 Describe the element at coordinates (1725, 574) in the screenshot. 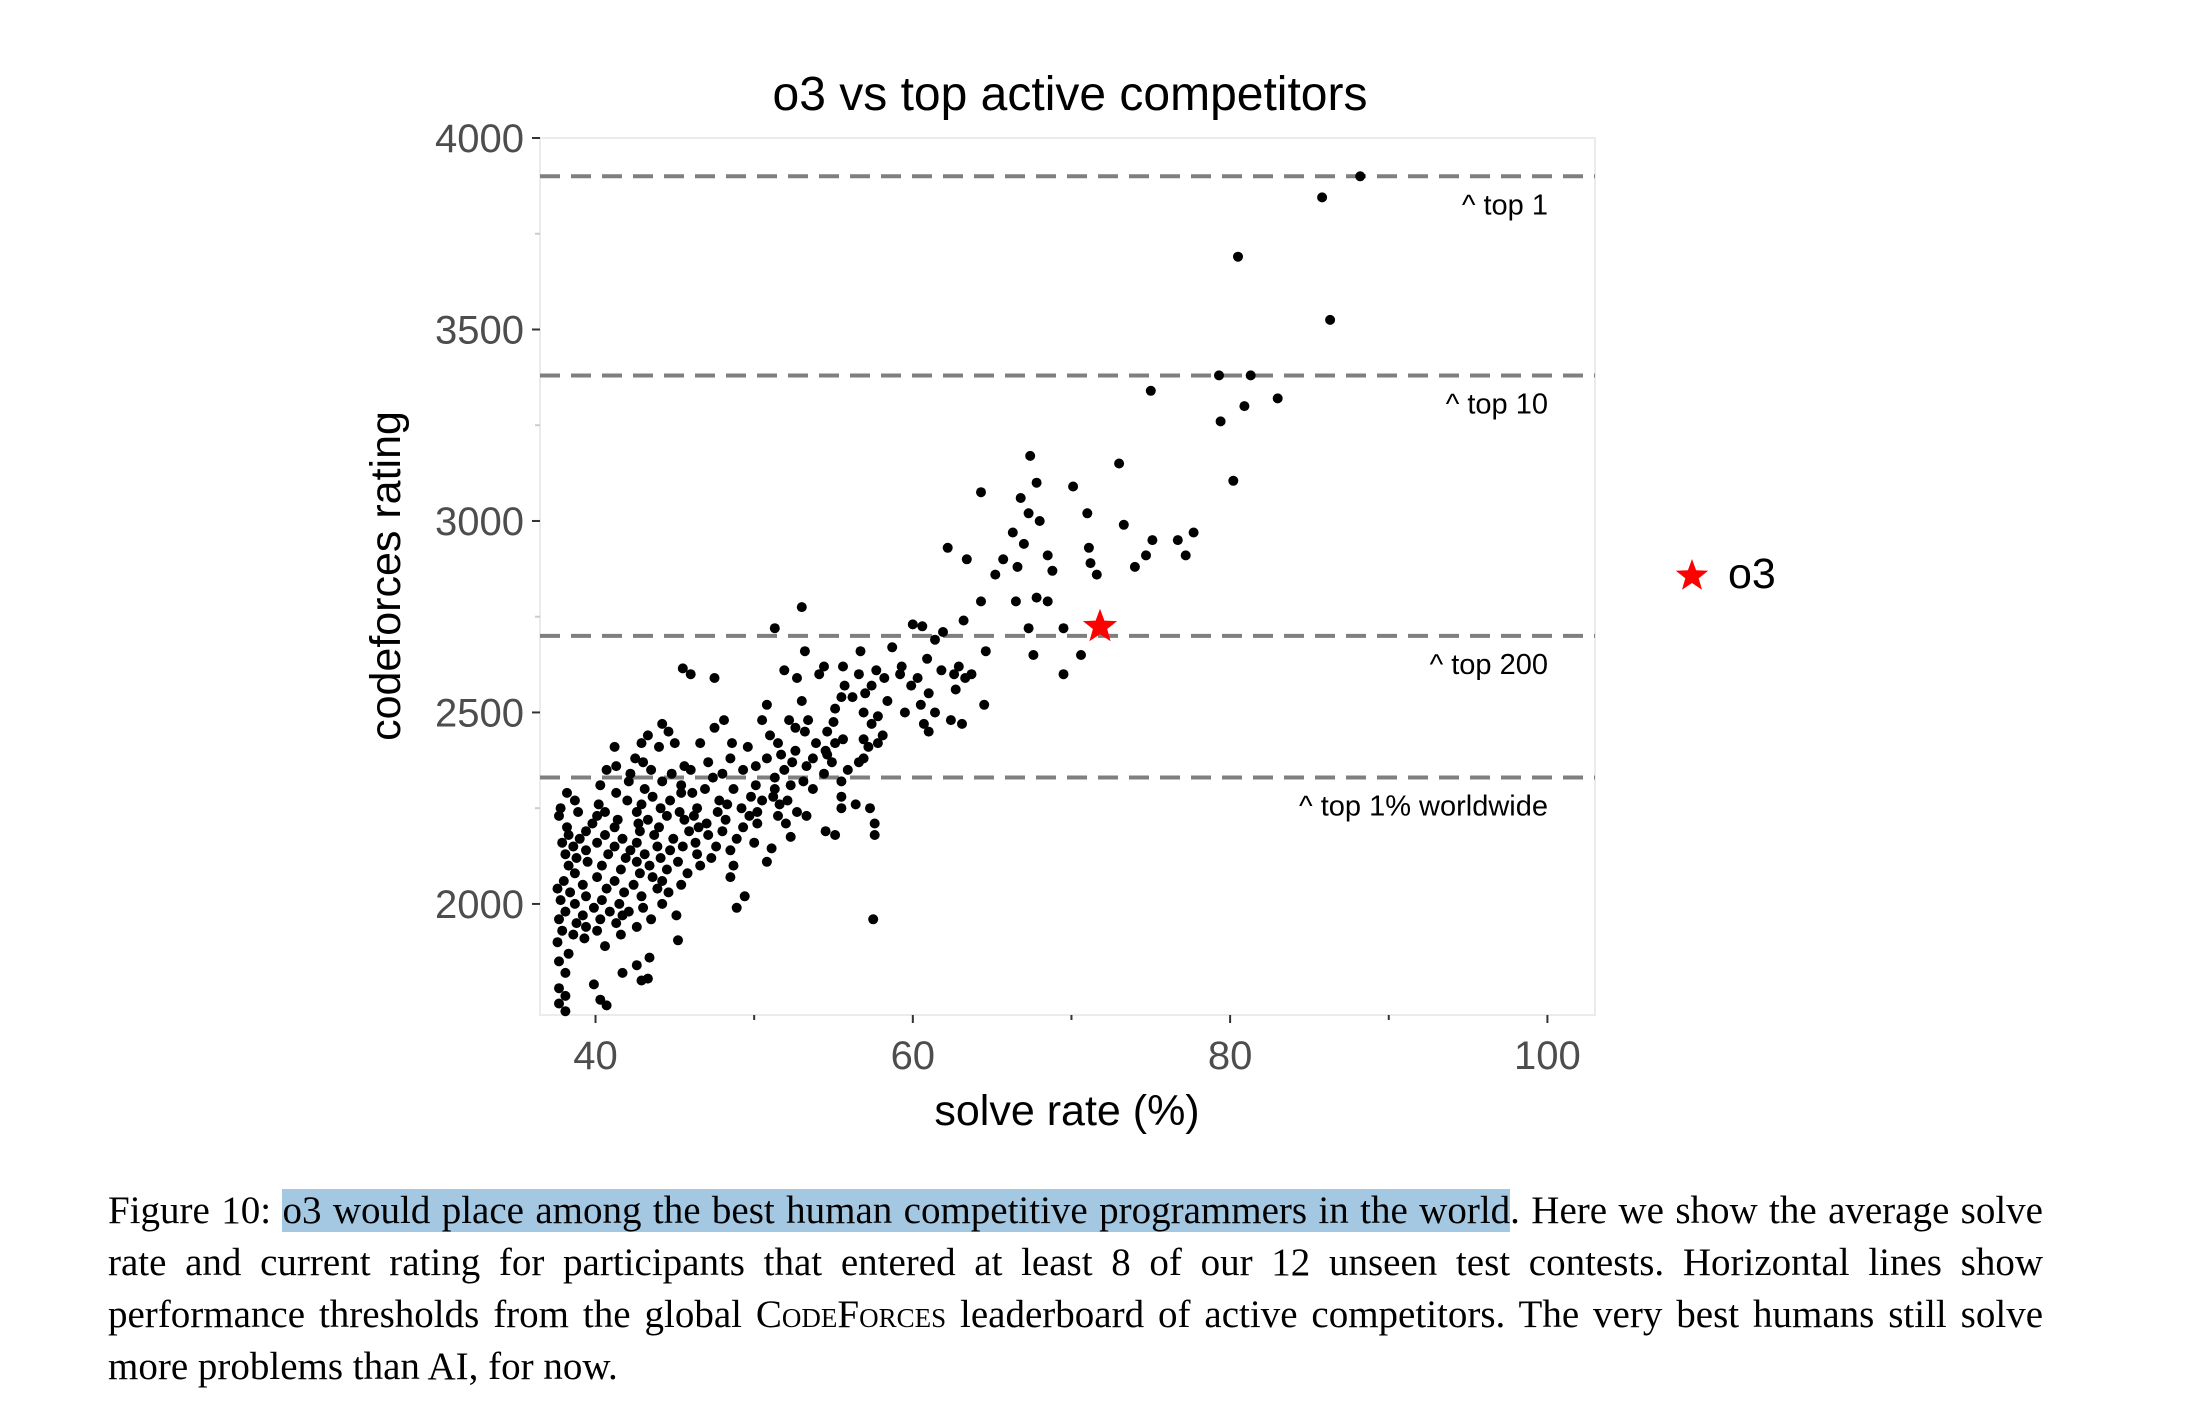

I see `legend: o3` at that location.